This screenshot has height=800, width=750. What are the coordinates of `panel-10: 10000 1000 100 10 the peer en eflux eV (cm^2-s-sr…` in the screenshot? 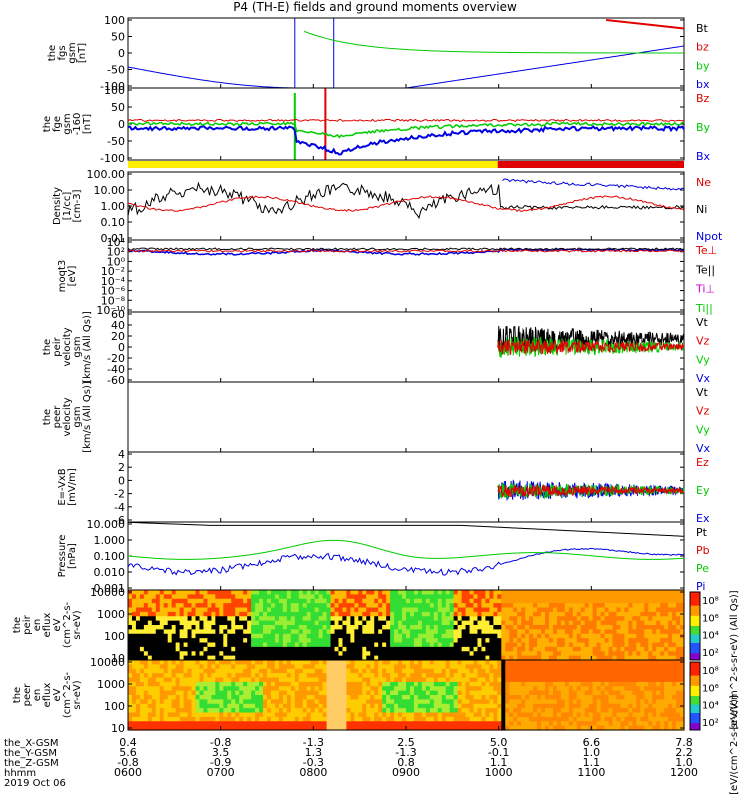 It's located at (348, 695).